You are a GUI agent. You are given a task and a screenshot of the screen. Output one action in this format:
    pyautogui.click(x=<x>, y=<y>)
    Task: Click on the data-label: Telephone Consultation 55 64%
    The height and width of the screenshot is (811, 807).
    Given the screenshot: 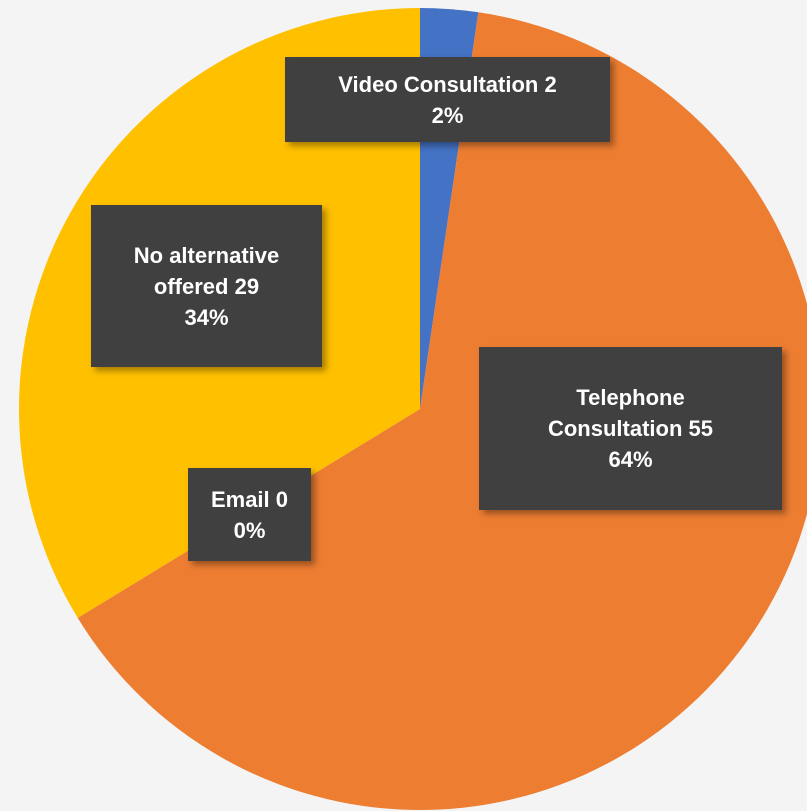 What is the action you would take?
    pyautogui.click(x=630, y=428)
    